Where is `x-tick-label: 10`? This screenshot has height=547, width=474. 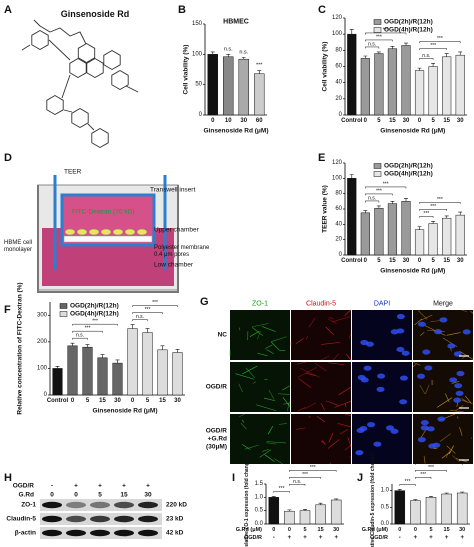 x-tick-label: 10 is located at coordinates (228, 121).